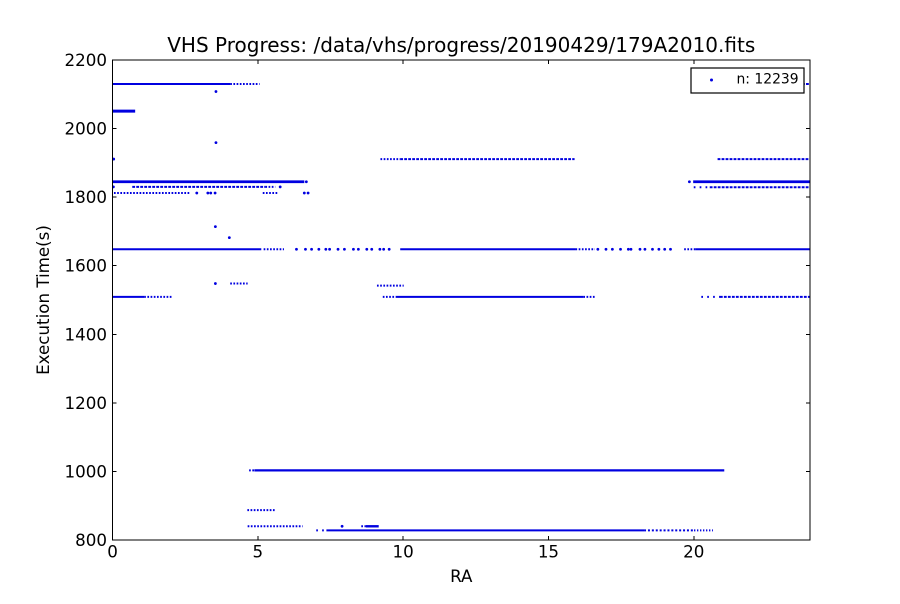 This screenshot has width=900, height=604. What do you see at coordinates (548, 552) in the screenshot?
I see `x-tick-label: 15` at bounding box center [548, 552].